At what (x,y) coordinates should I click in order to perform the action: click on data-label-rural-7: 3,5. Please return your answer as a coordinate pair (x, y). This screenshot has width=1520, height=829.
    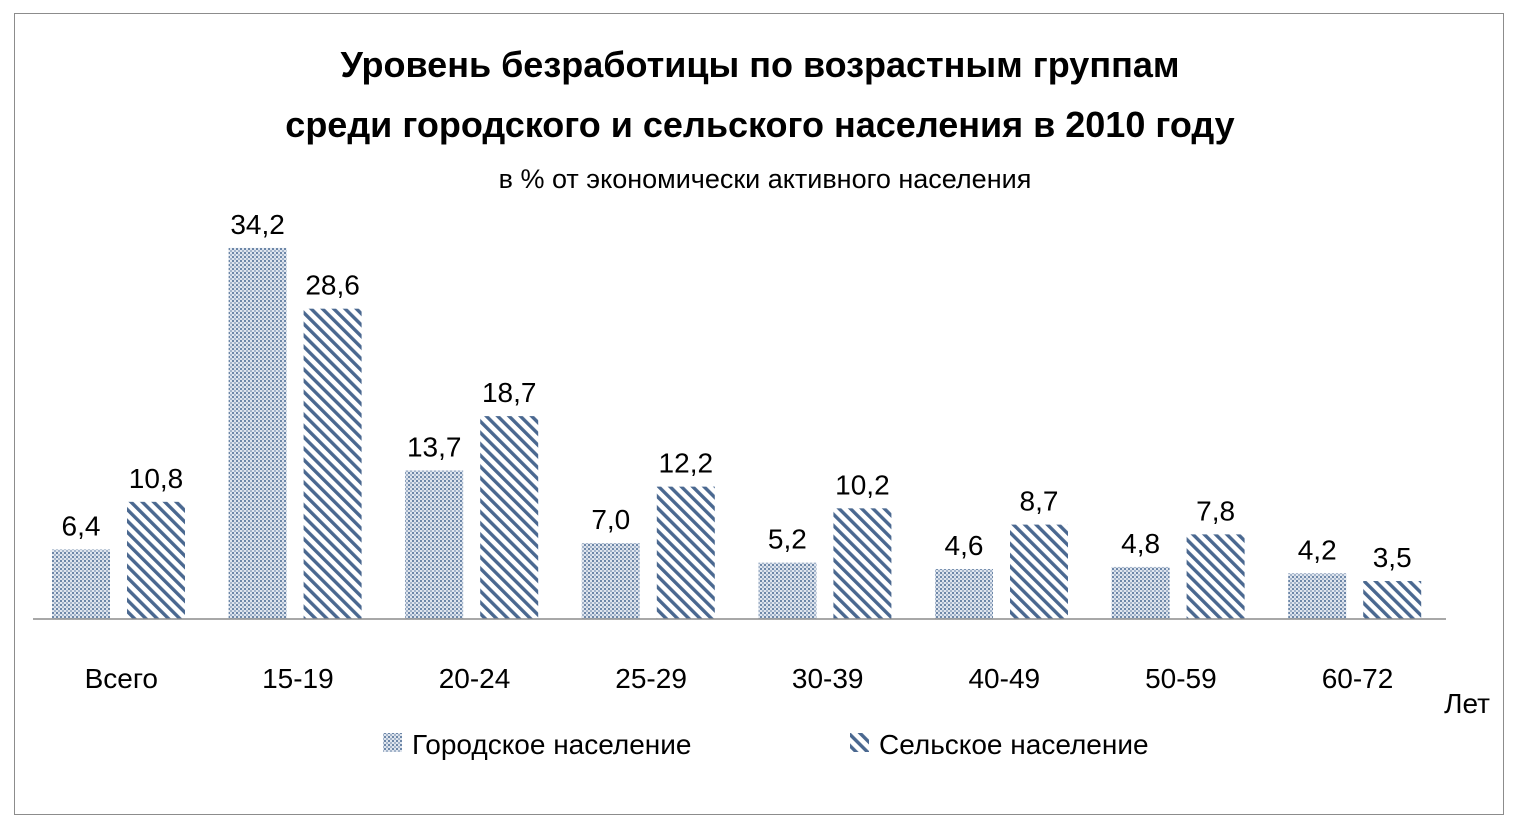
    Looking at the image, I should click on (1392, 557).